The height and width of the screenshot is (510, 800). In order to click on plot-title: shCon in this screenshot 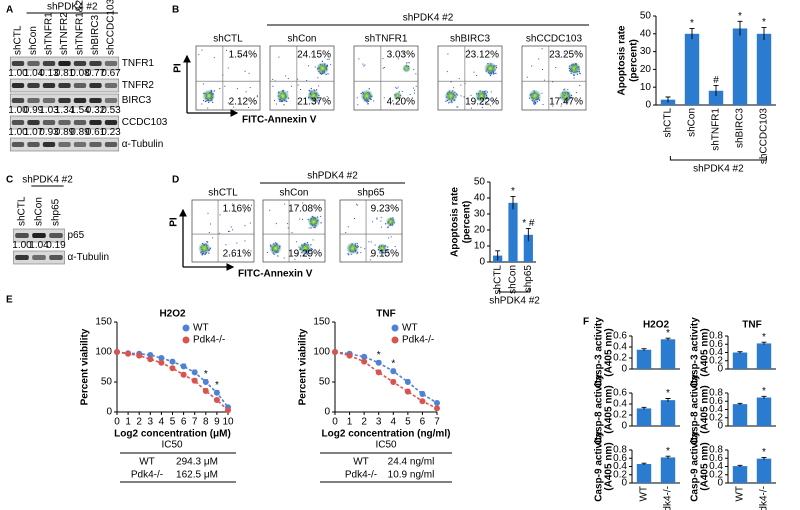, I will do `click(294, 193)`.